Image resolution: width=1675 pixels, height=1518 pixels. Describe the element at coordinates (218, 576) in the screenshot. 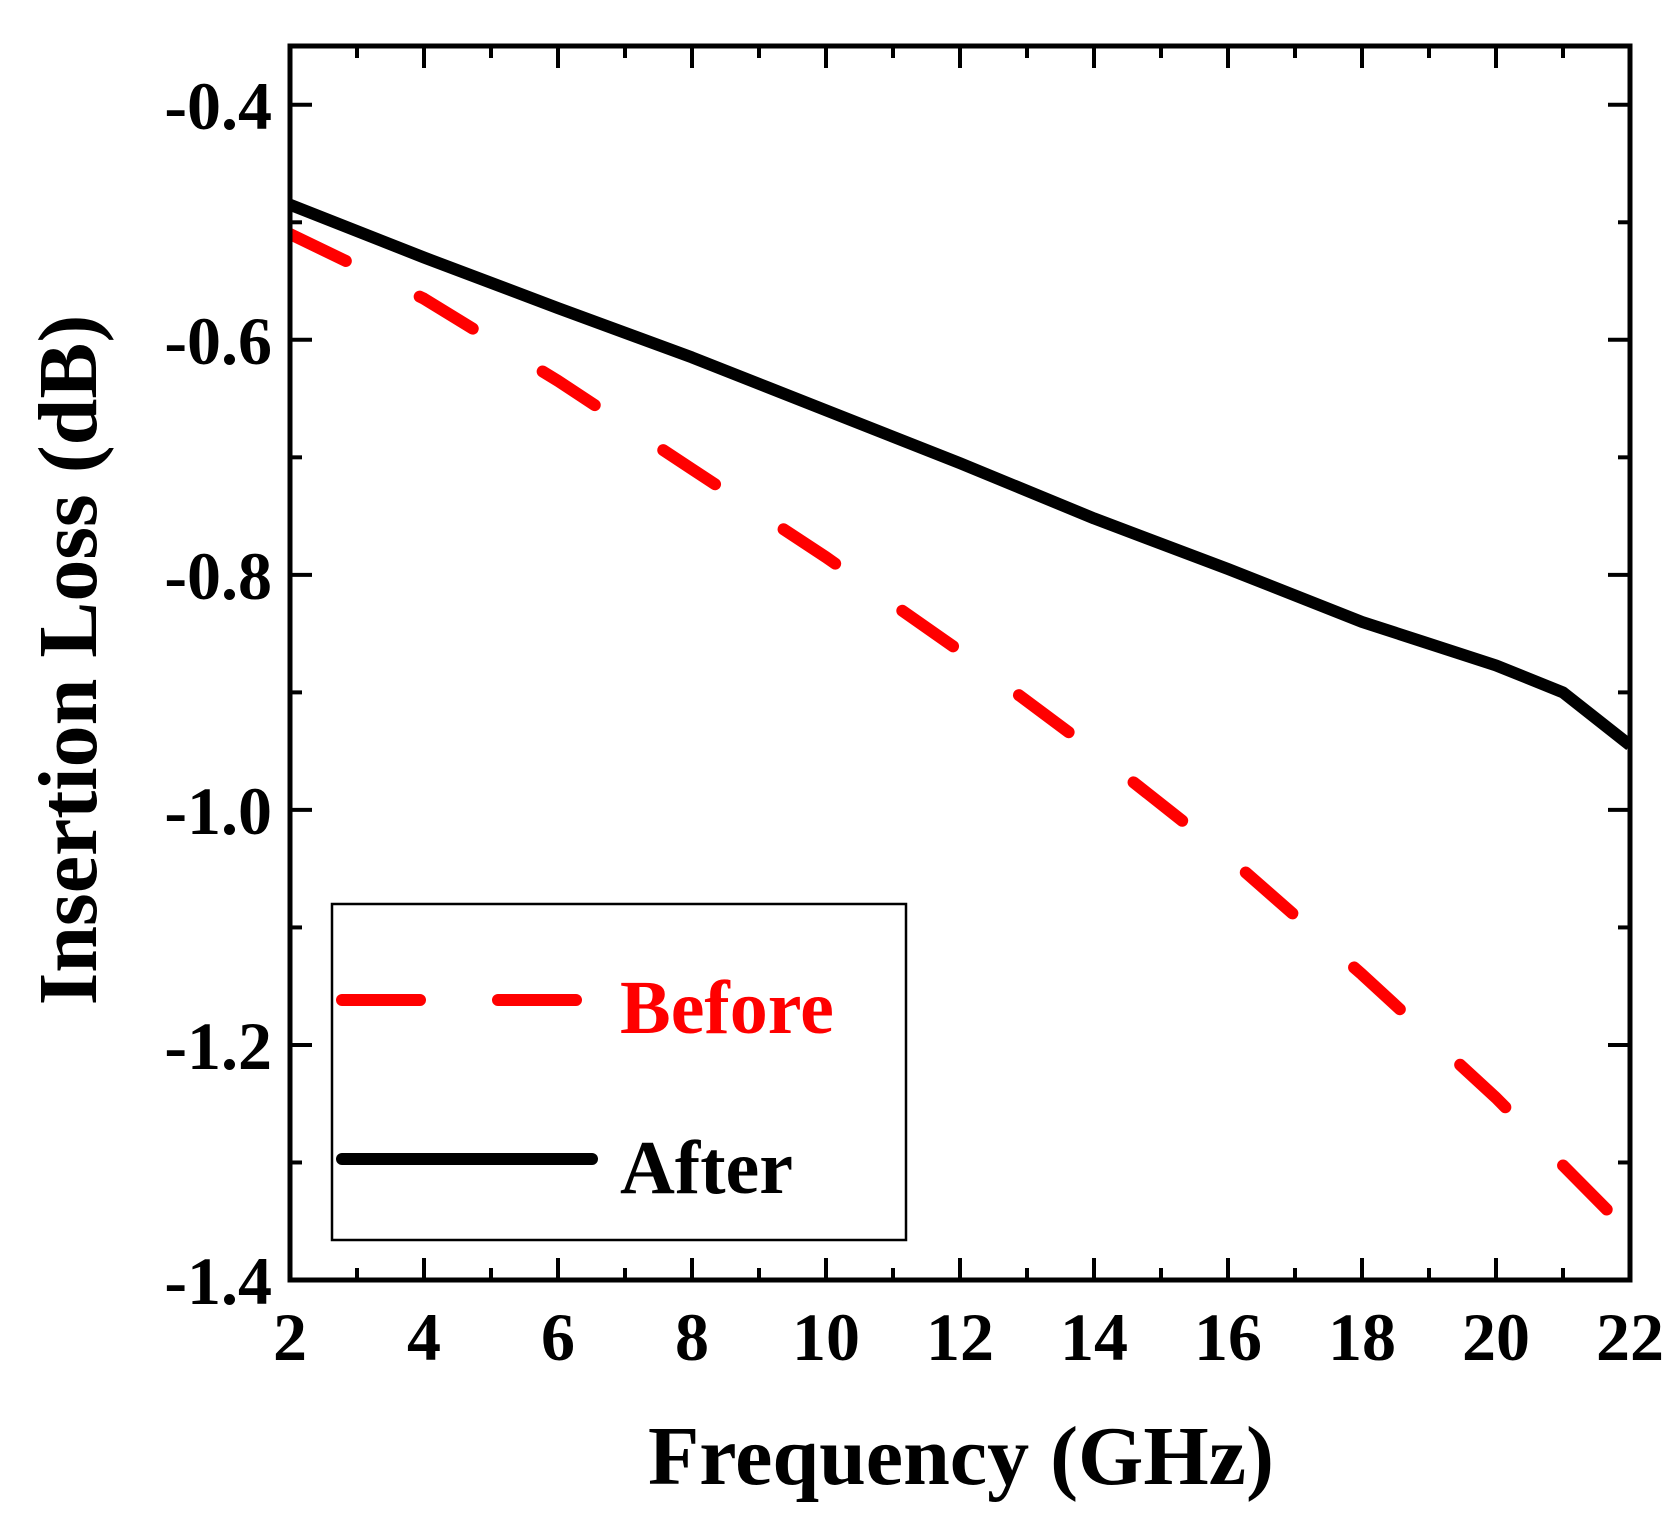

I see `y-tick-label: -0.8` at that location.